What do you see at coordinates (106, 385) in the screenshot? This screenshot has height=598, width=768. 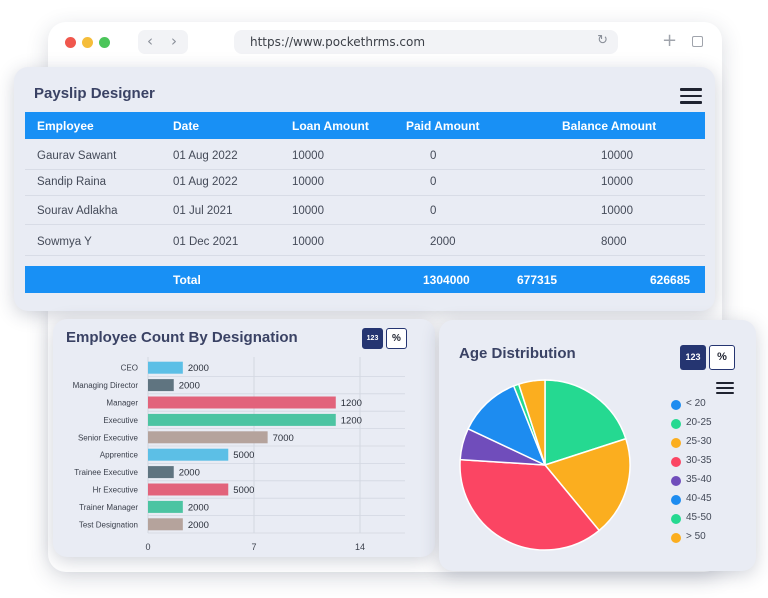 I see `category-label: Managing Director` at bounding box center [106, 385].